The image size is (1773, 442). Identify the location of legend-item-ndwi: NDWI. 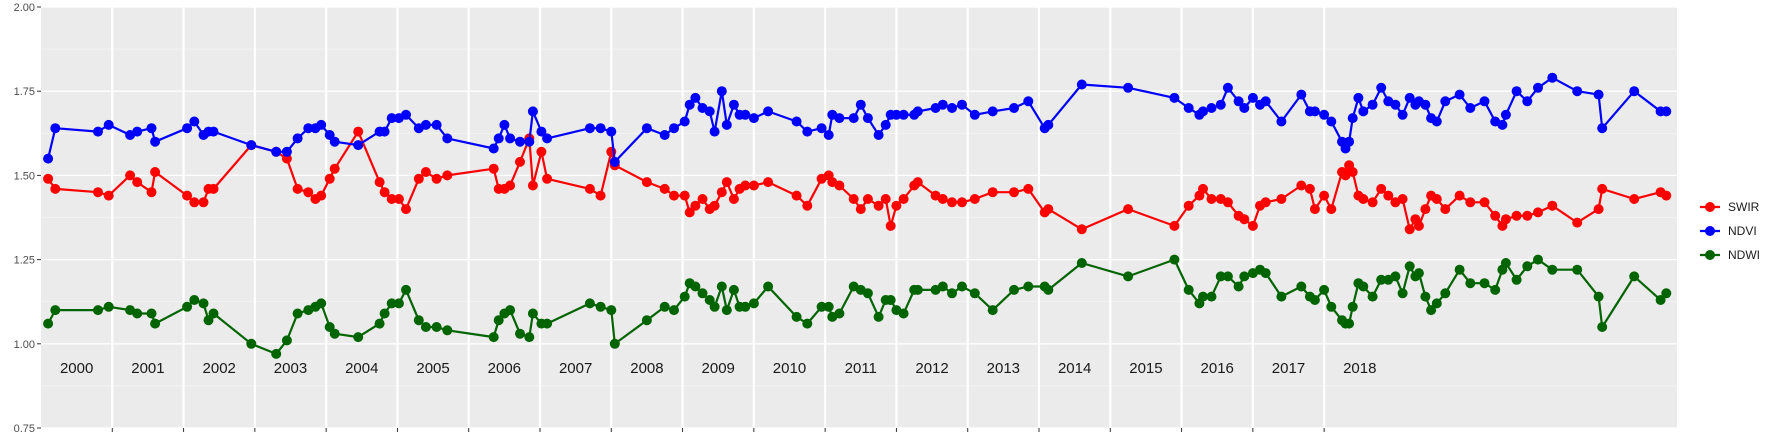
(1730, 255).